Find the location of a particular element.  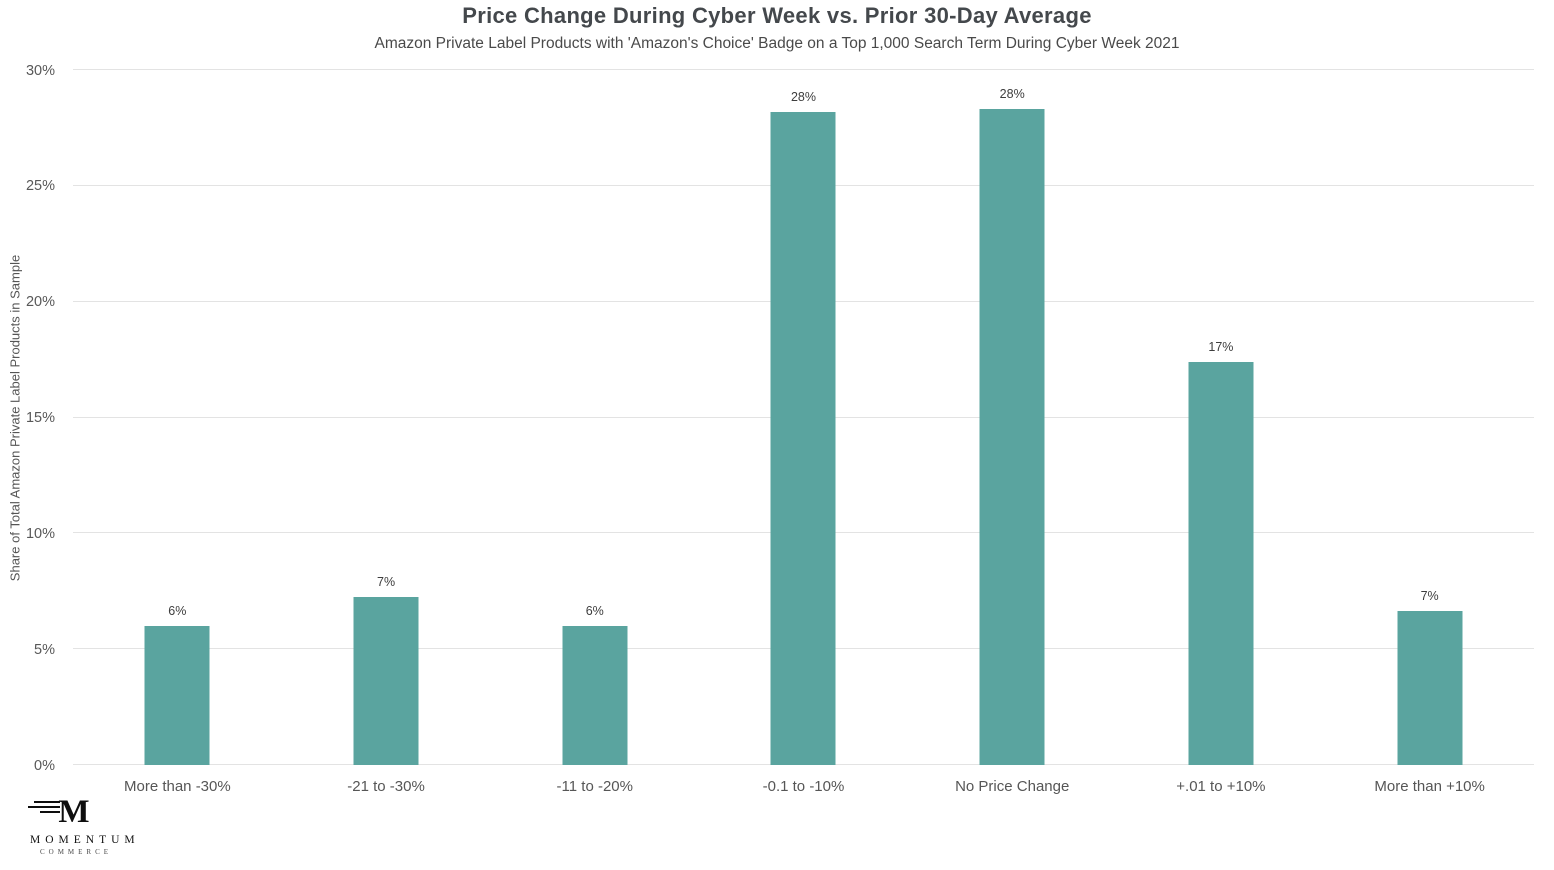

logo-tagline: COMMERCE is located at coordinates (76, 852).